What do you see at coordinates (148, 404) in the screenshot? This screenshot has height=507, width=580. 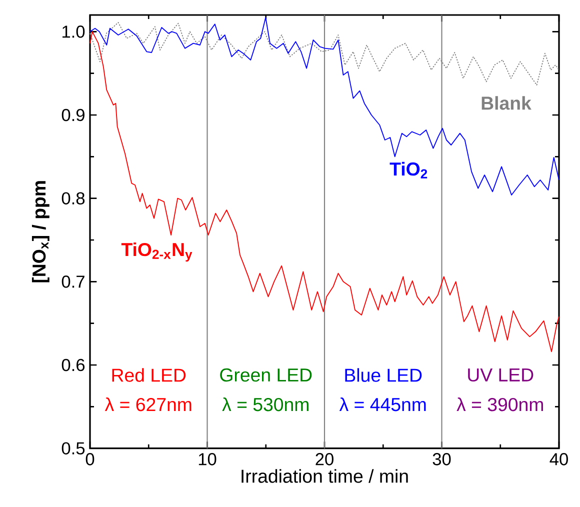 I see `annotation: λ = 627nm` at bounding box center [148, 404].